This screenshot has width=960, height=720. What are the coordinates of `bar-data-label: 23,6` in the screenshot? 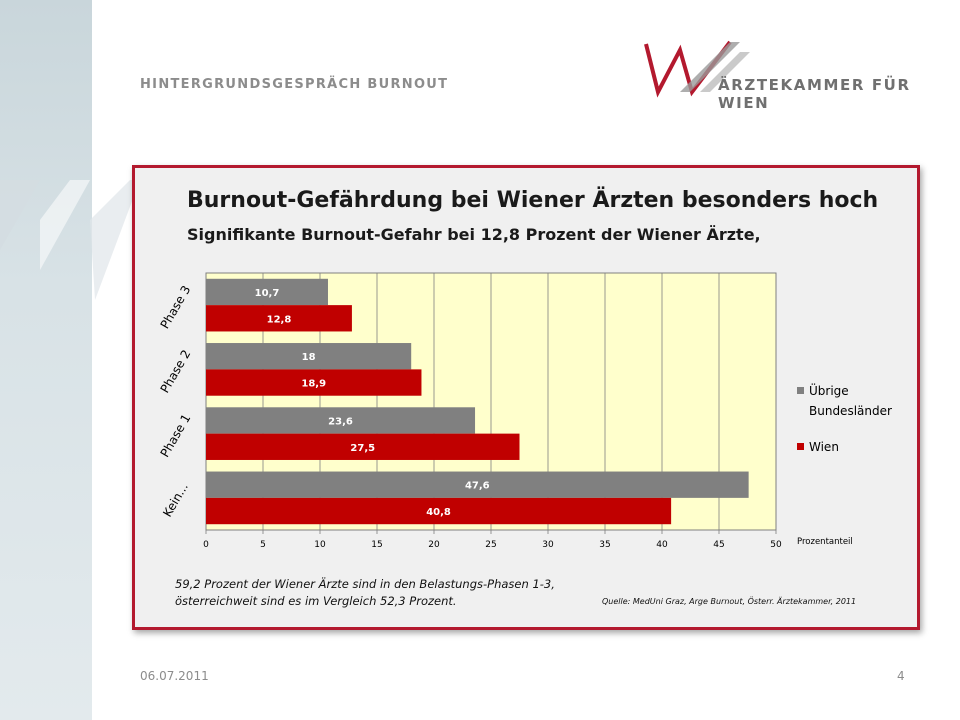 It's located at (340, 421).